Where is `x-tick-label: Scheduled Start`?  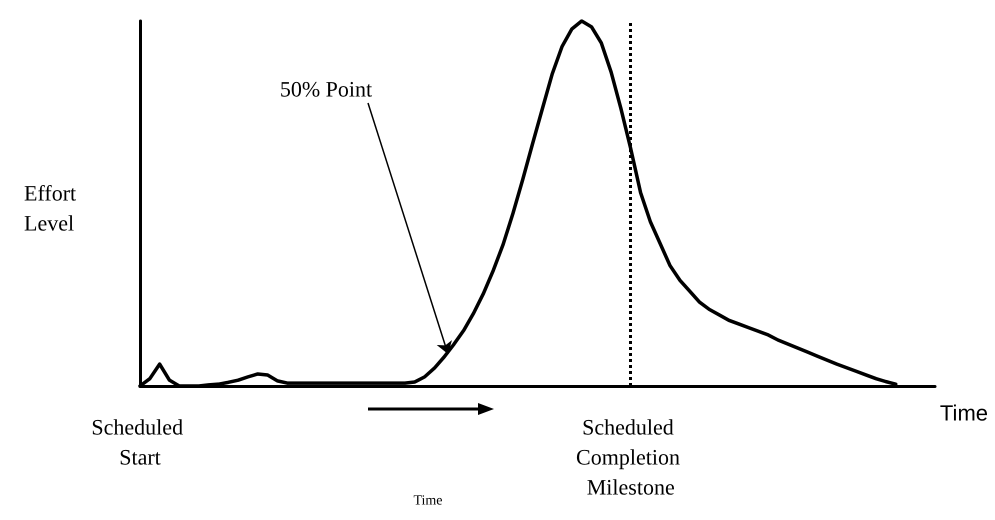 x-tick-label: Scheduled Start is located at coordinates (140, 442).